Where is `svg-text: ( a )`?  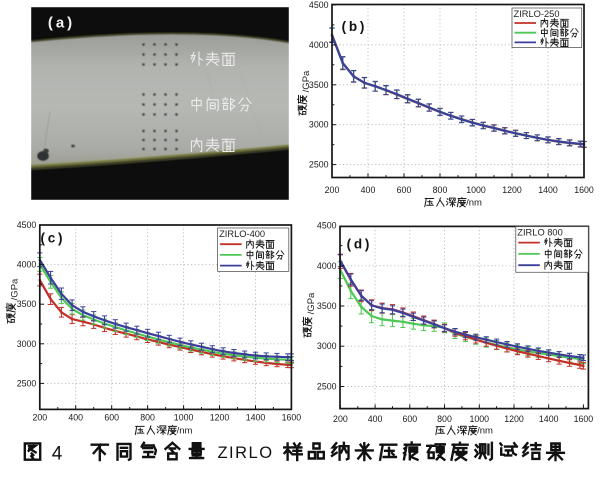 svg-text: ( a ) is located at coordinates (60, 23).